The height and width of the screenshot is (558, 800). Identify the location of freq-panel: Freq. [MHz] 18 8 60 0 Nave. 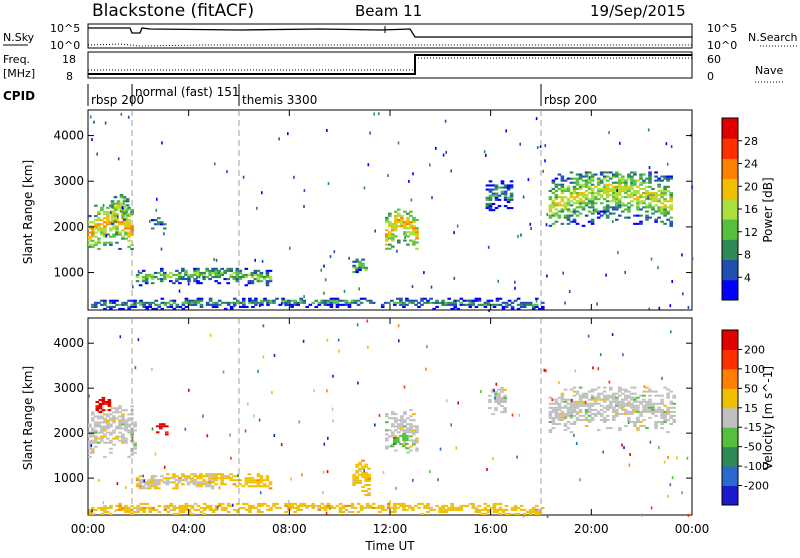
(393, 67).